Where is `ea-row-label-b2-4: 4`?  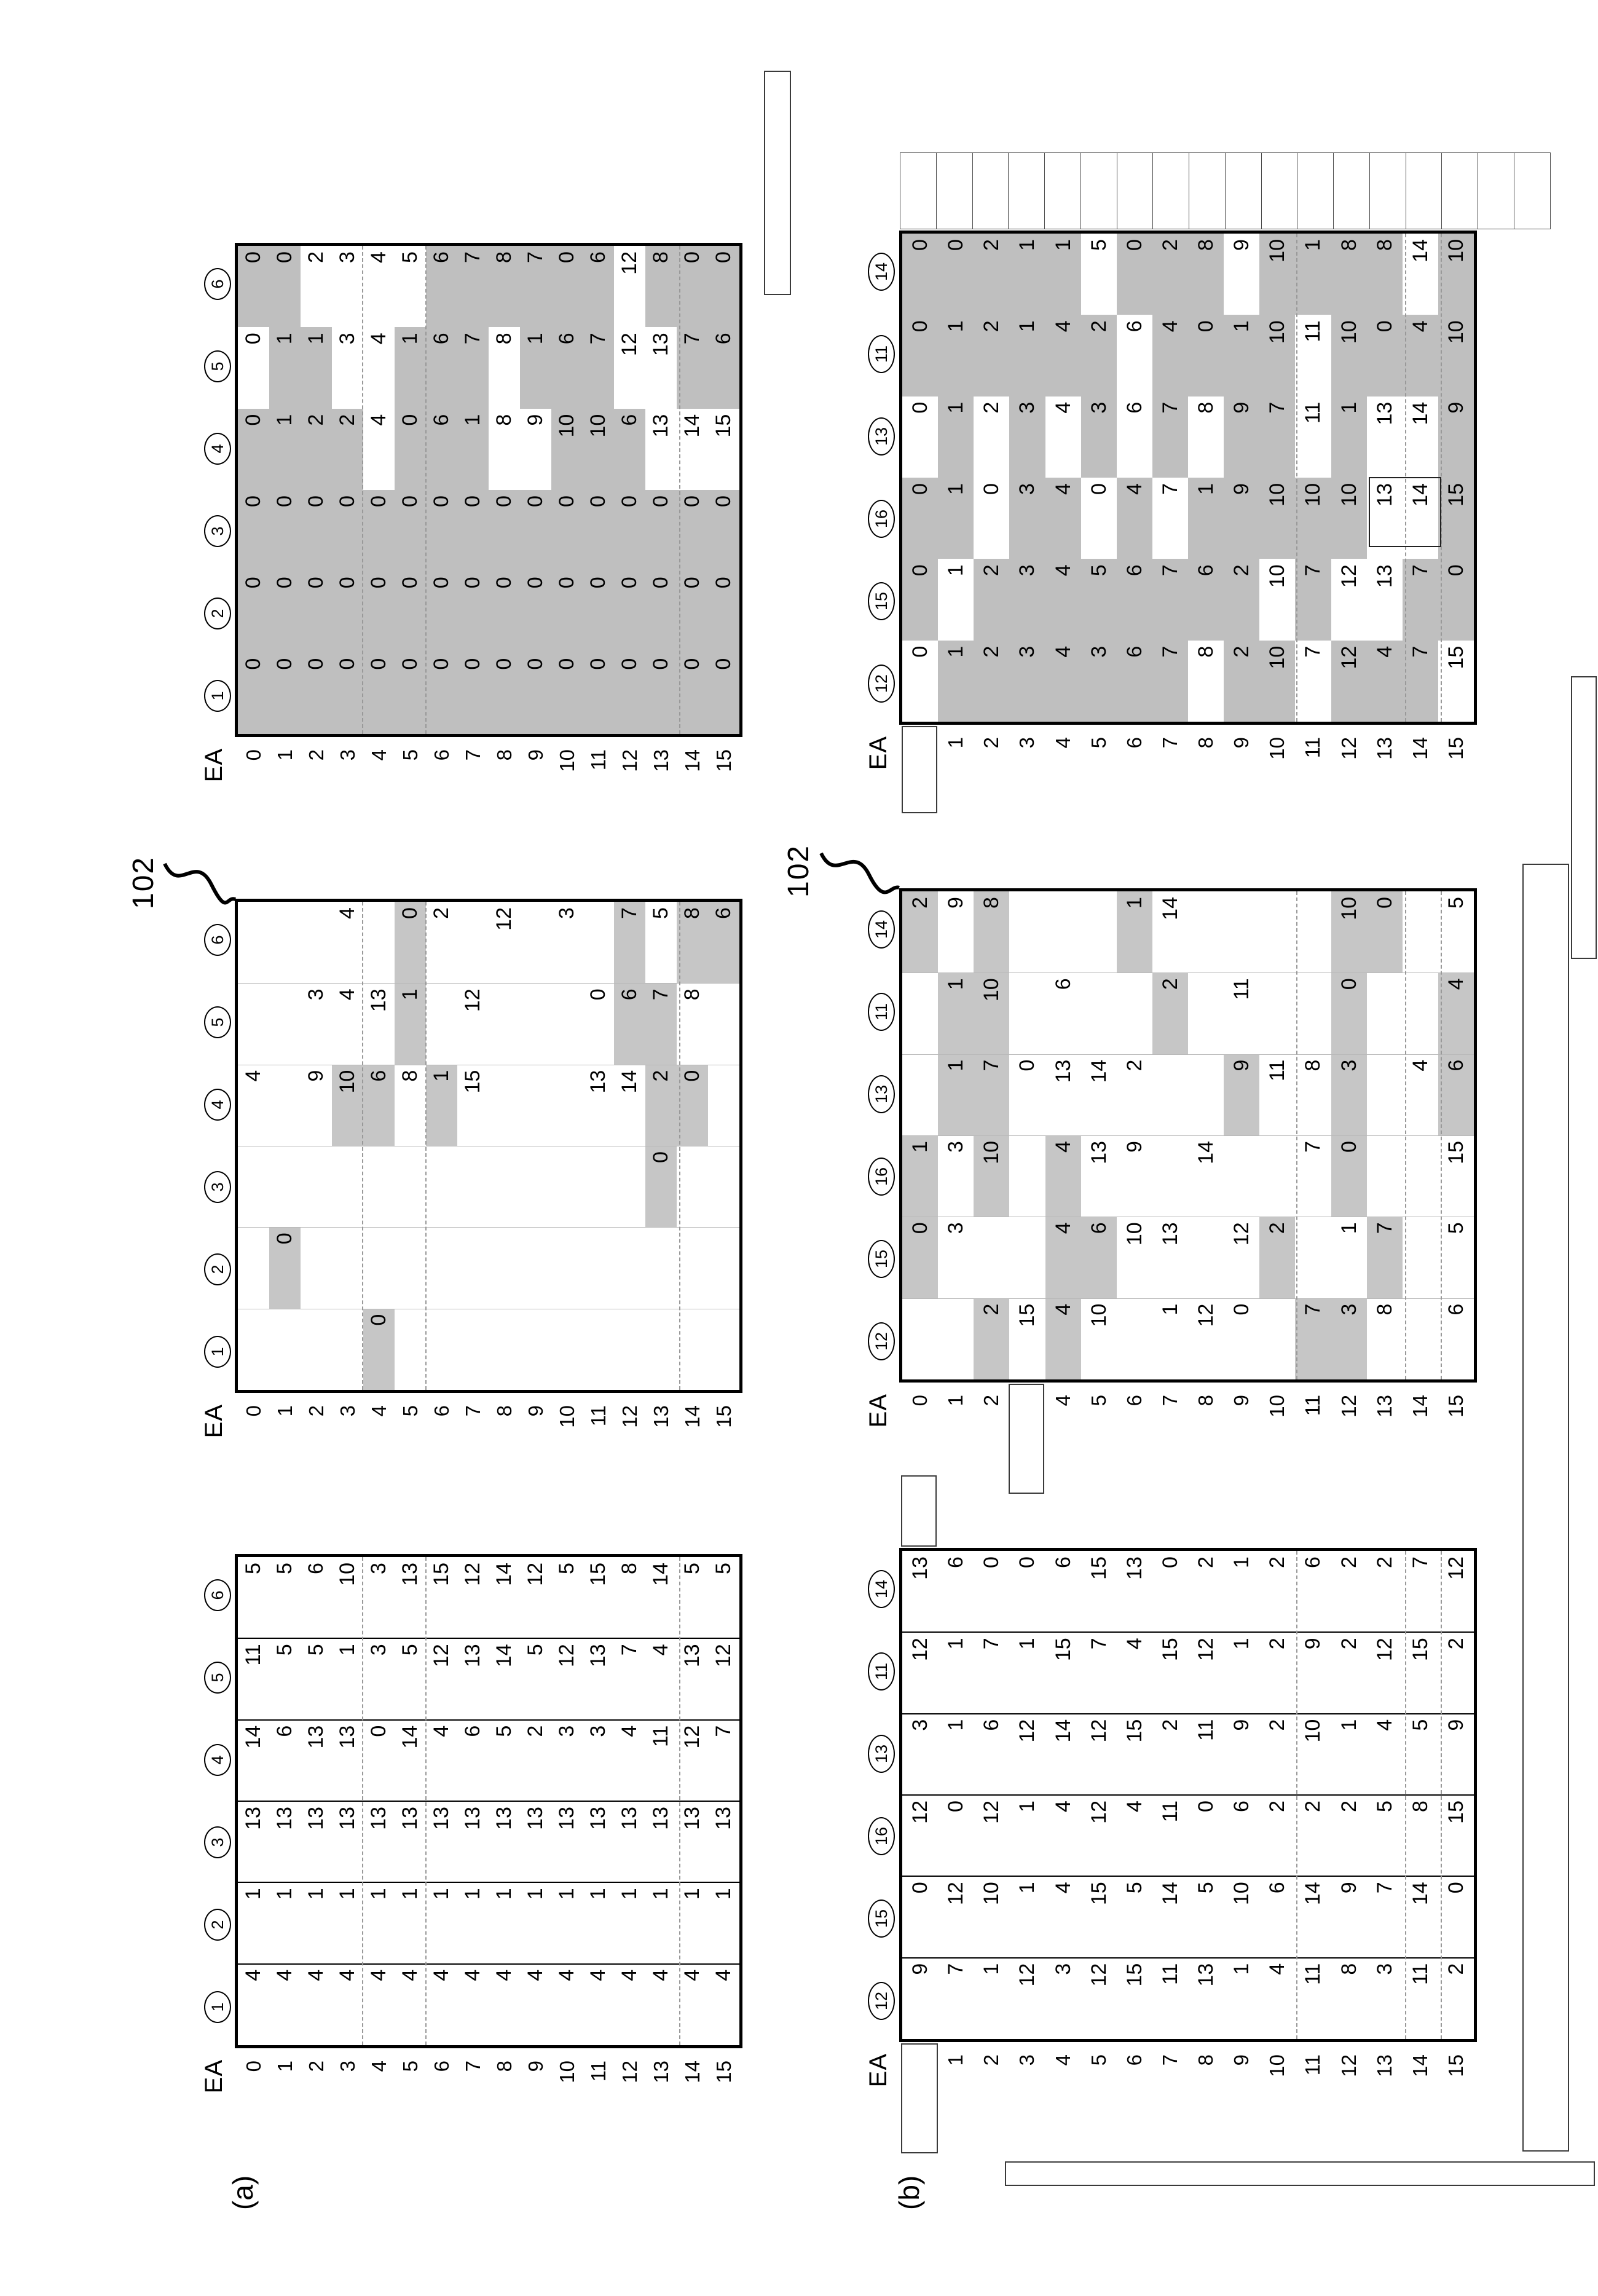 ea-row-label-b2-4: 4 is located at coordinates (1062, 1401).